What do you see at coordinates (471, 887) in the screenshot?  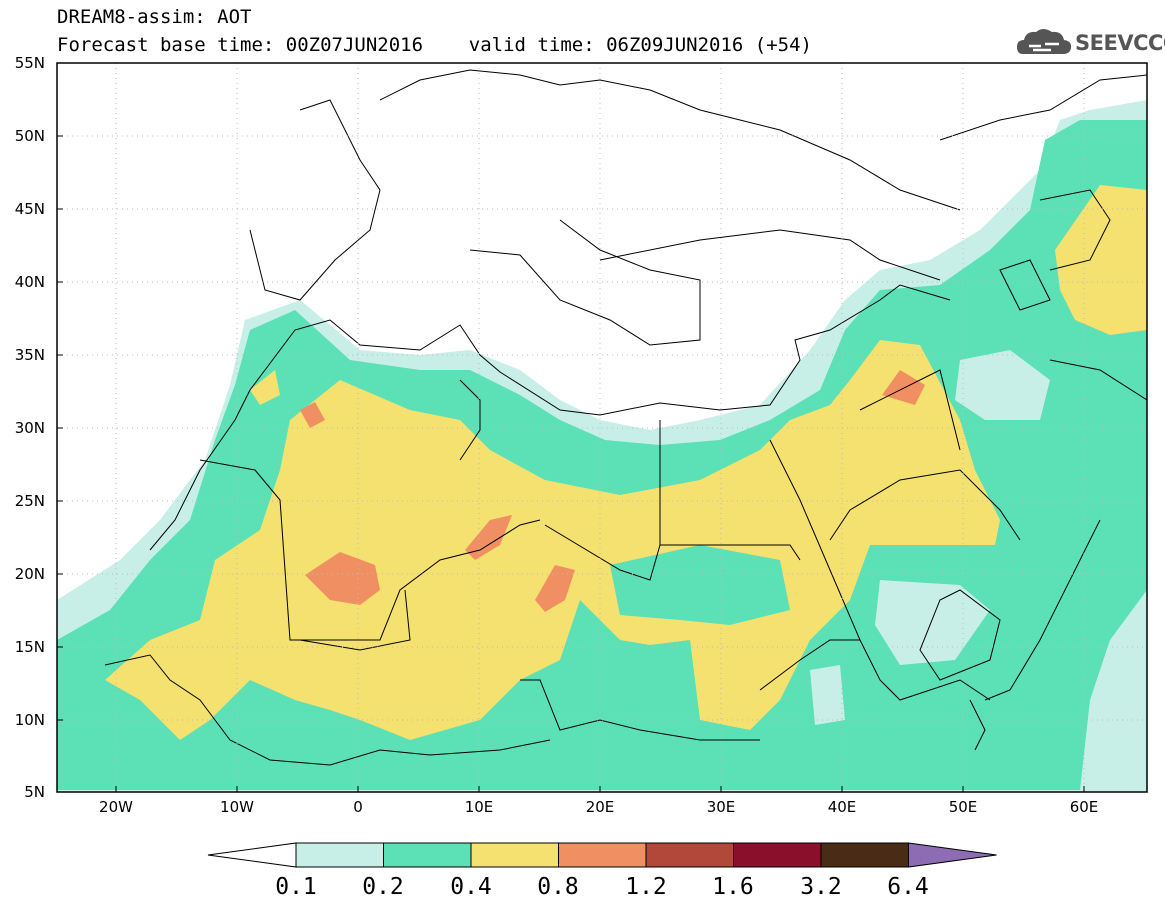 I see `colorbar-label: 0.4` at bounding box center [471, 887].